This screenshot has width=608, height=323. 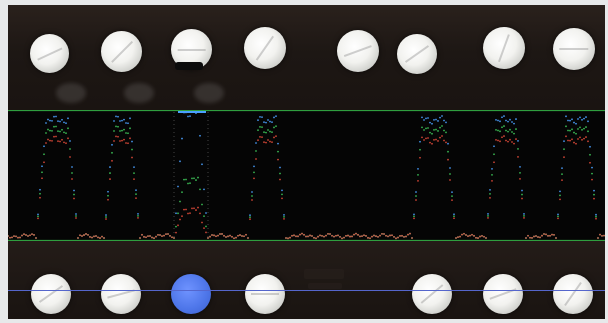 I want to click on bottom-pill-3-blue, so click(x=191, y=294).